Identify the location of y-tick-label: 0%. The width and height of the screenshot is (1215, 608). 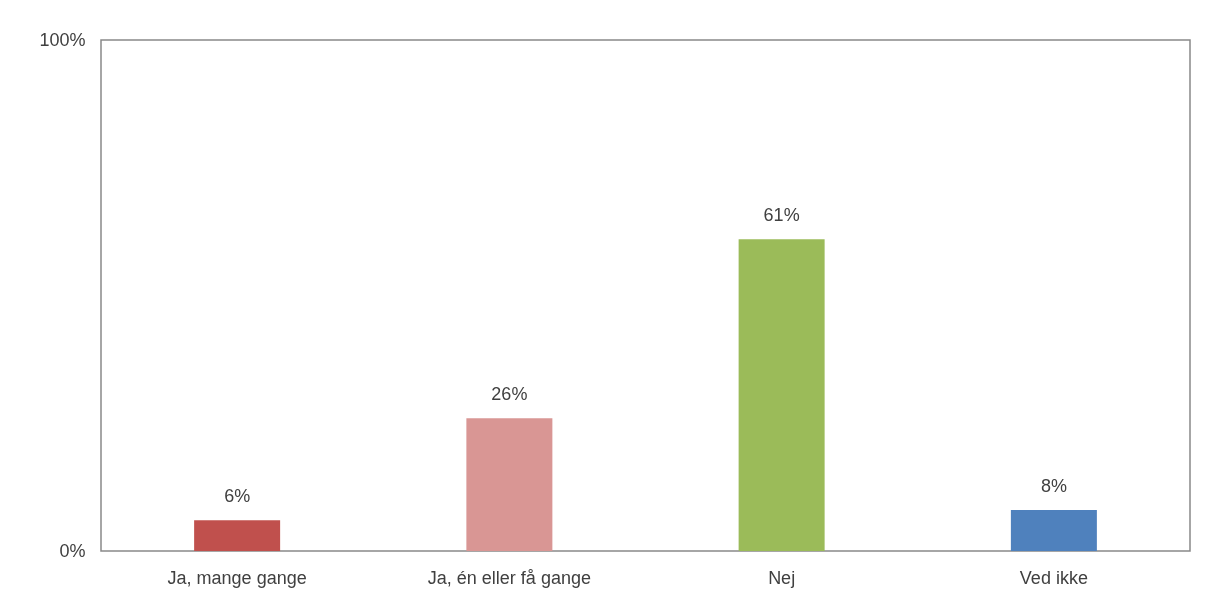
(72, 550).